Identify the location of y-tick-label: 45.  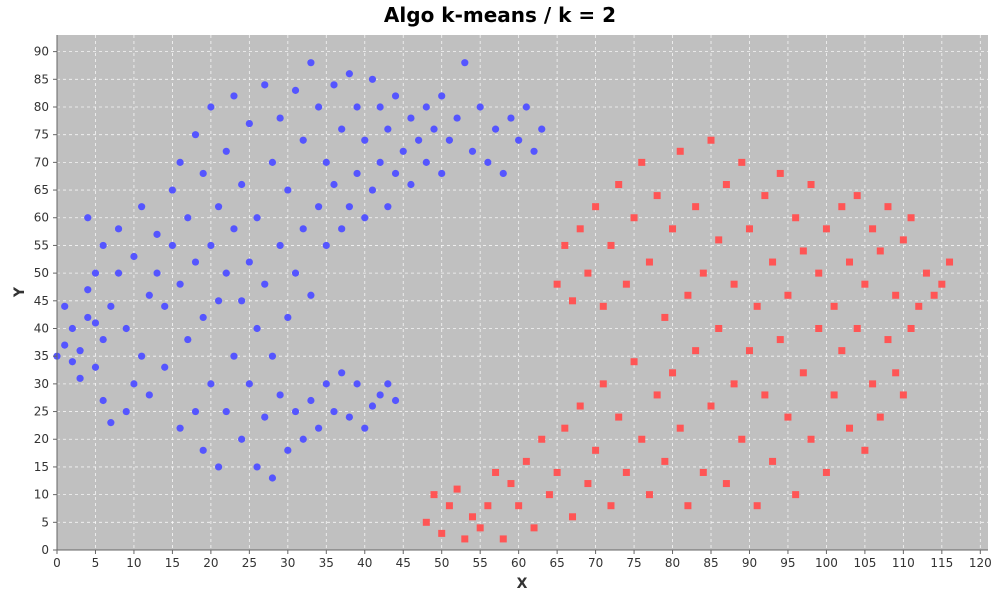
(41, 301).